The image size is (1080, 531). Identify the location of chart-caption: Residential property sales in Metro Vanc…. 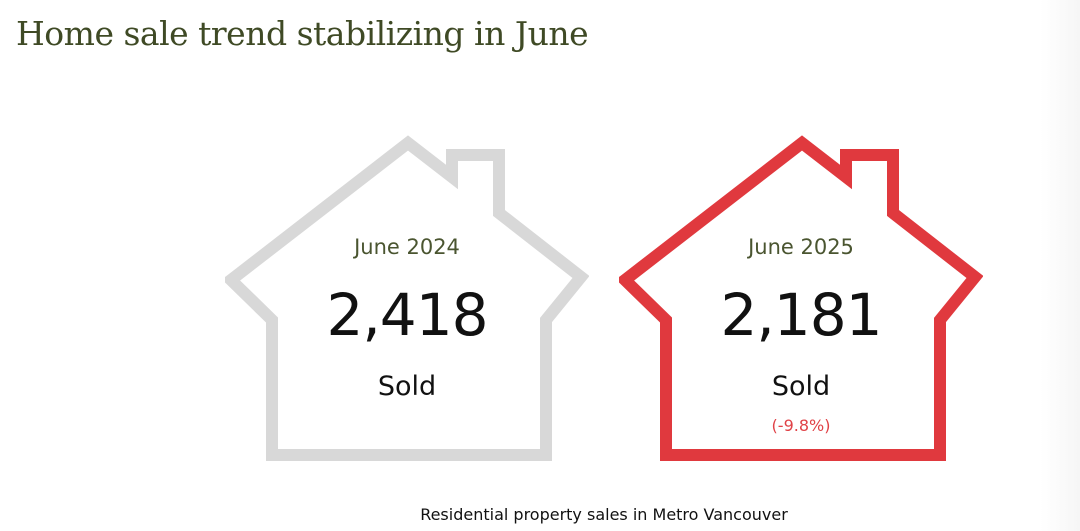
(604, 514).